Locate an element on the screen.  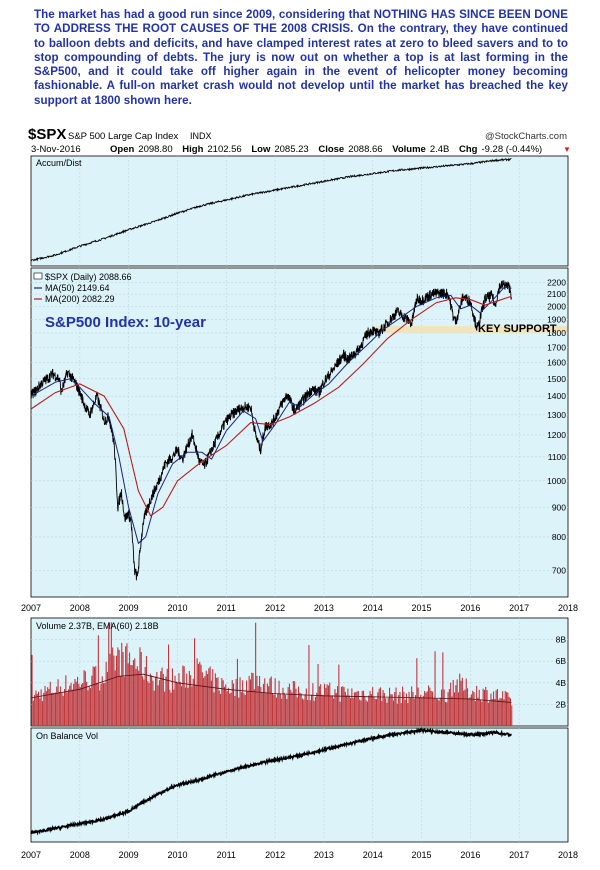
volume-ema-line is located at coordinates (271, 688).